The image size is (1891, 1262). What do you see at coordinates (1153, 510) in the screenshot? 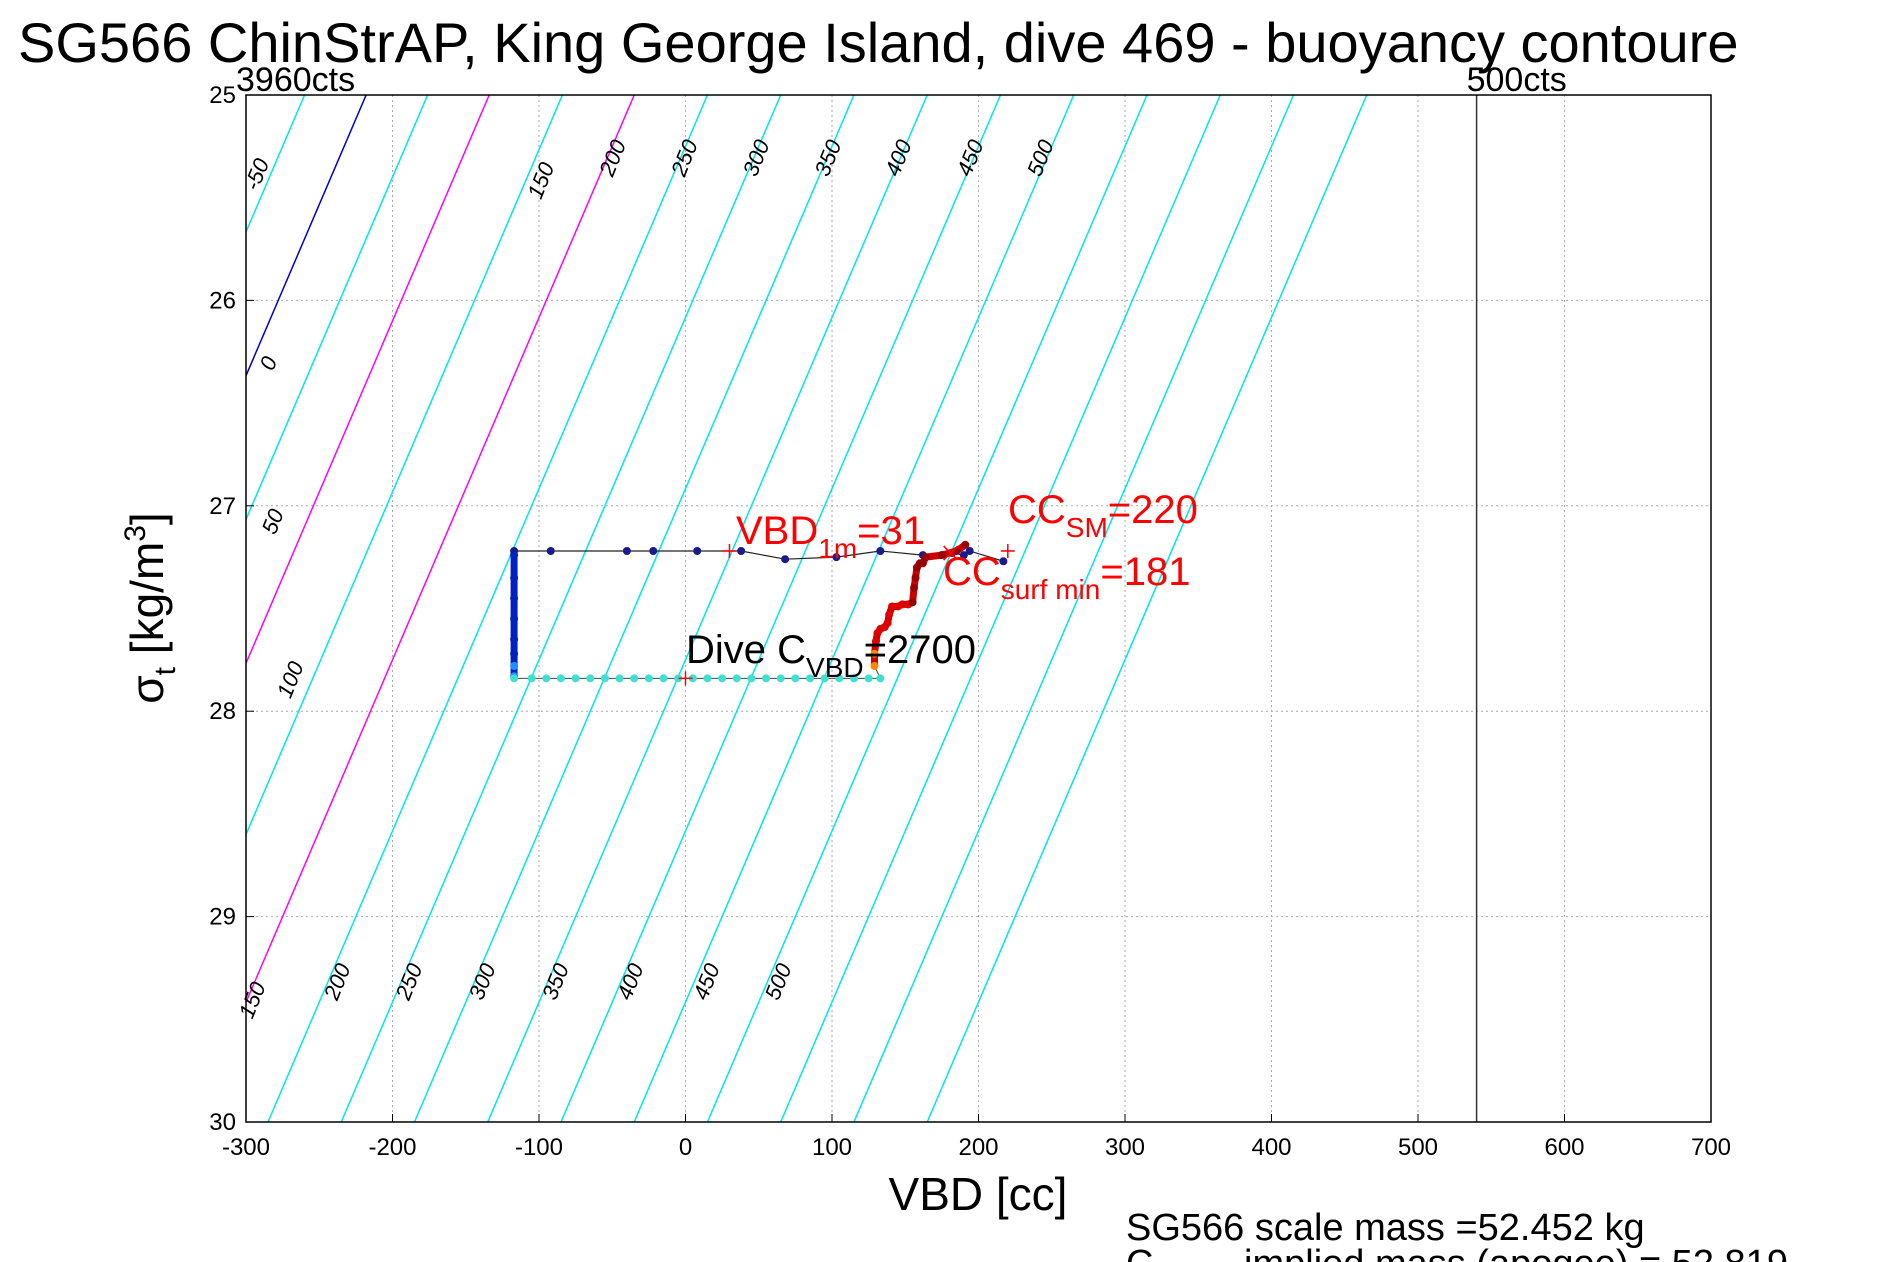
I see `annotation-cc-sm-value: =220` at bounding box center [1153, 510].